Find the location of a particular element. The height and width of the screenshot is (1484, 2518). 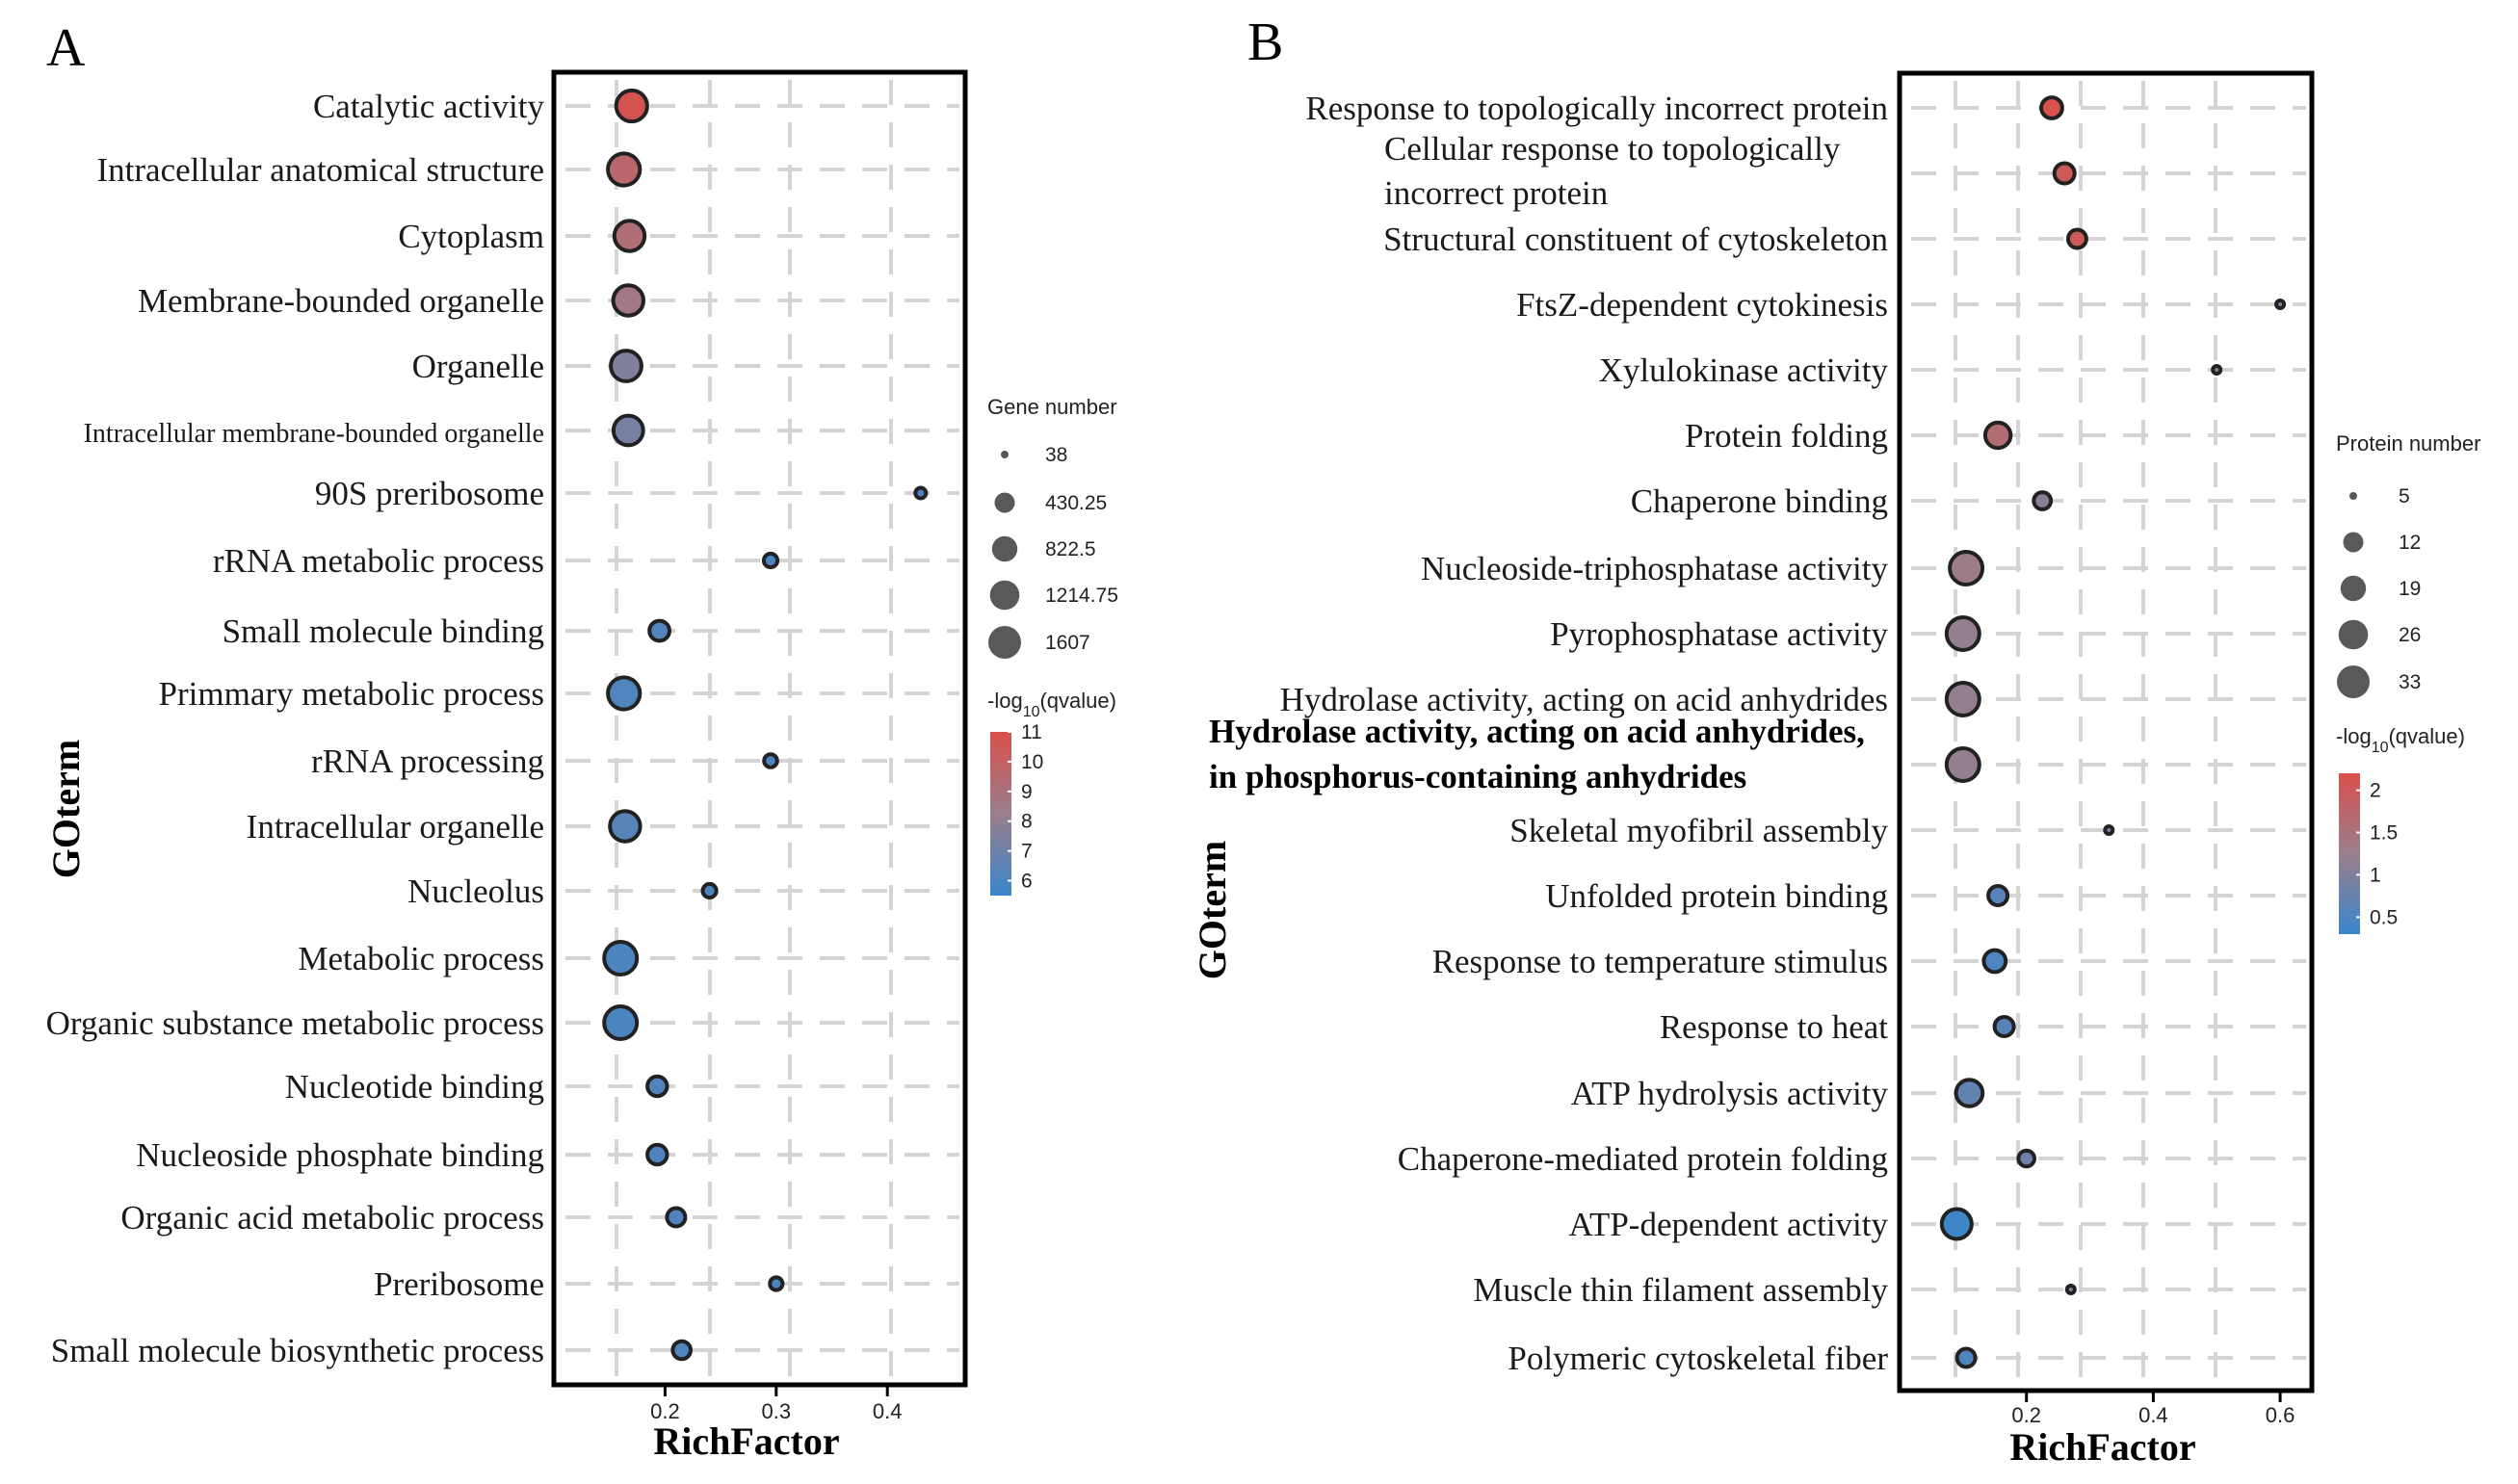

panel-a-ylabel: GOterm is located at coordinates (66, 809).